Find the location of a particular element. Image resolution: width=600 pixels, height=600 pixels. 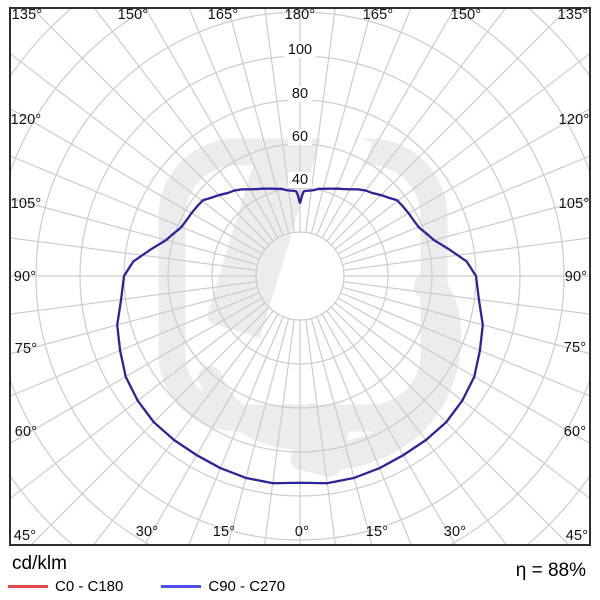

legend: C0 - C180 C90 - C270 is located at coordinates (165, 586).